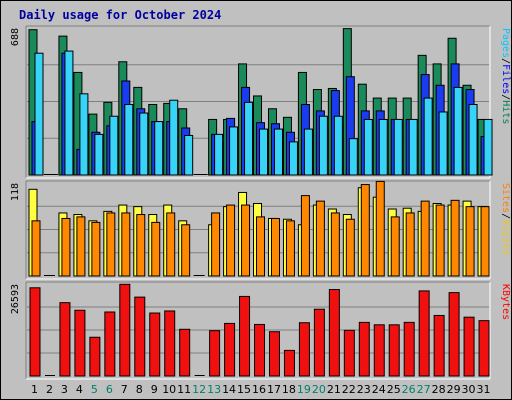 This screenshot has height=400, width=512. I want to click on x-tick-label: 6, so click(109, 389).